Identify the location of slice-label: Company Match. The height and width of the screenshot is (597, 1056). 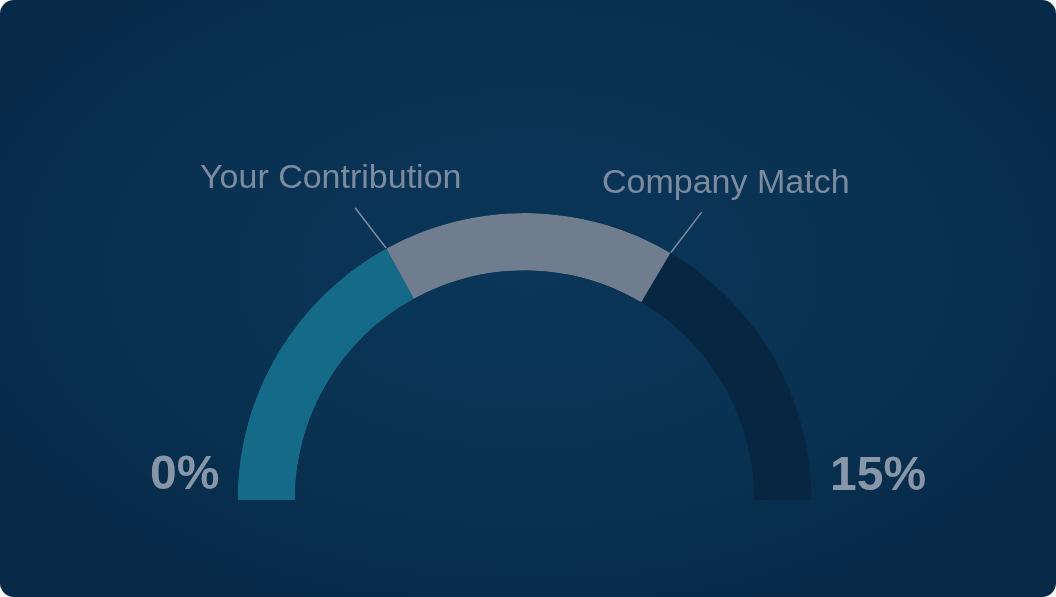
(726, 181).